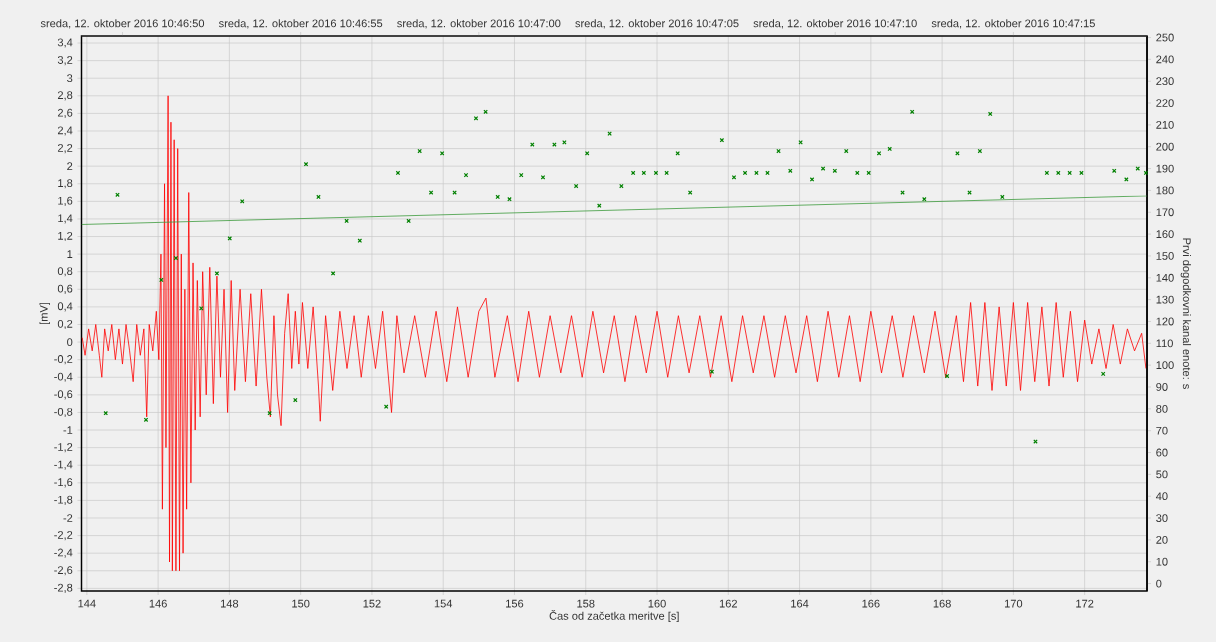  Describe the element at coordinates (1165, 168) in the screenshot. I see `y2-tick-label: 190` at that location.